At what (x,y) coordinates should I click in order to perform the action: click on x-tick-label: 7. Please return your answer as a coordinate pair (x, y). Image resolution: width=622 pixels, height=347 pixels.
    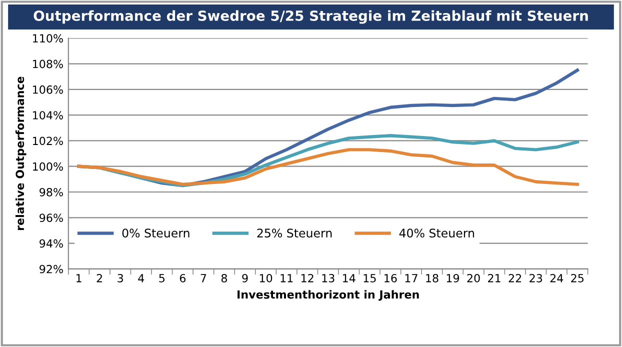
    Looking at the image, I should click on (203, 278).